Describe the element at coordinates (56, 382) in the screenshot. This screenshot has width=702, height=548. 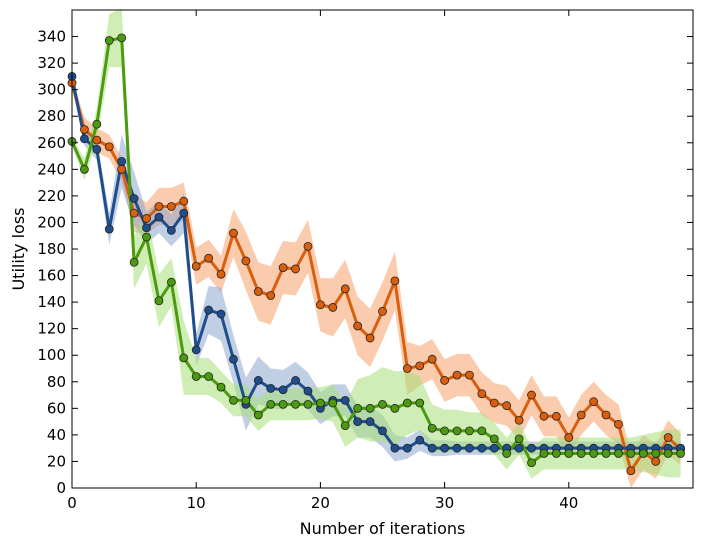
I see `y-tick-label: 80` at that location.